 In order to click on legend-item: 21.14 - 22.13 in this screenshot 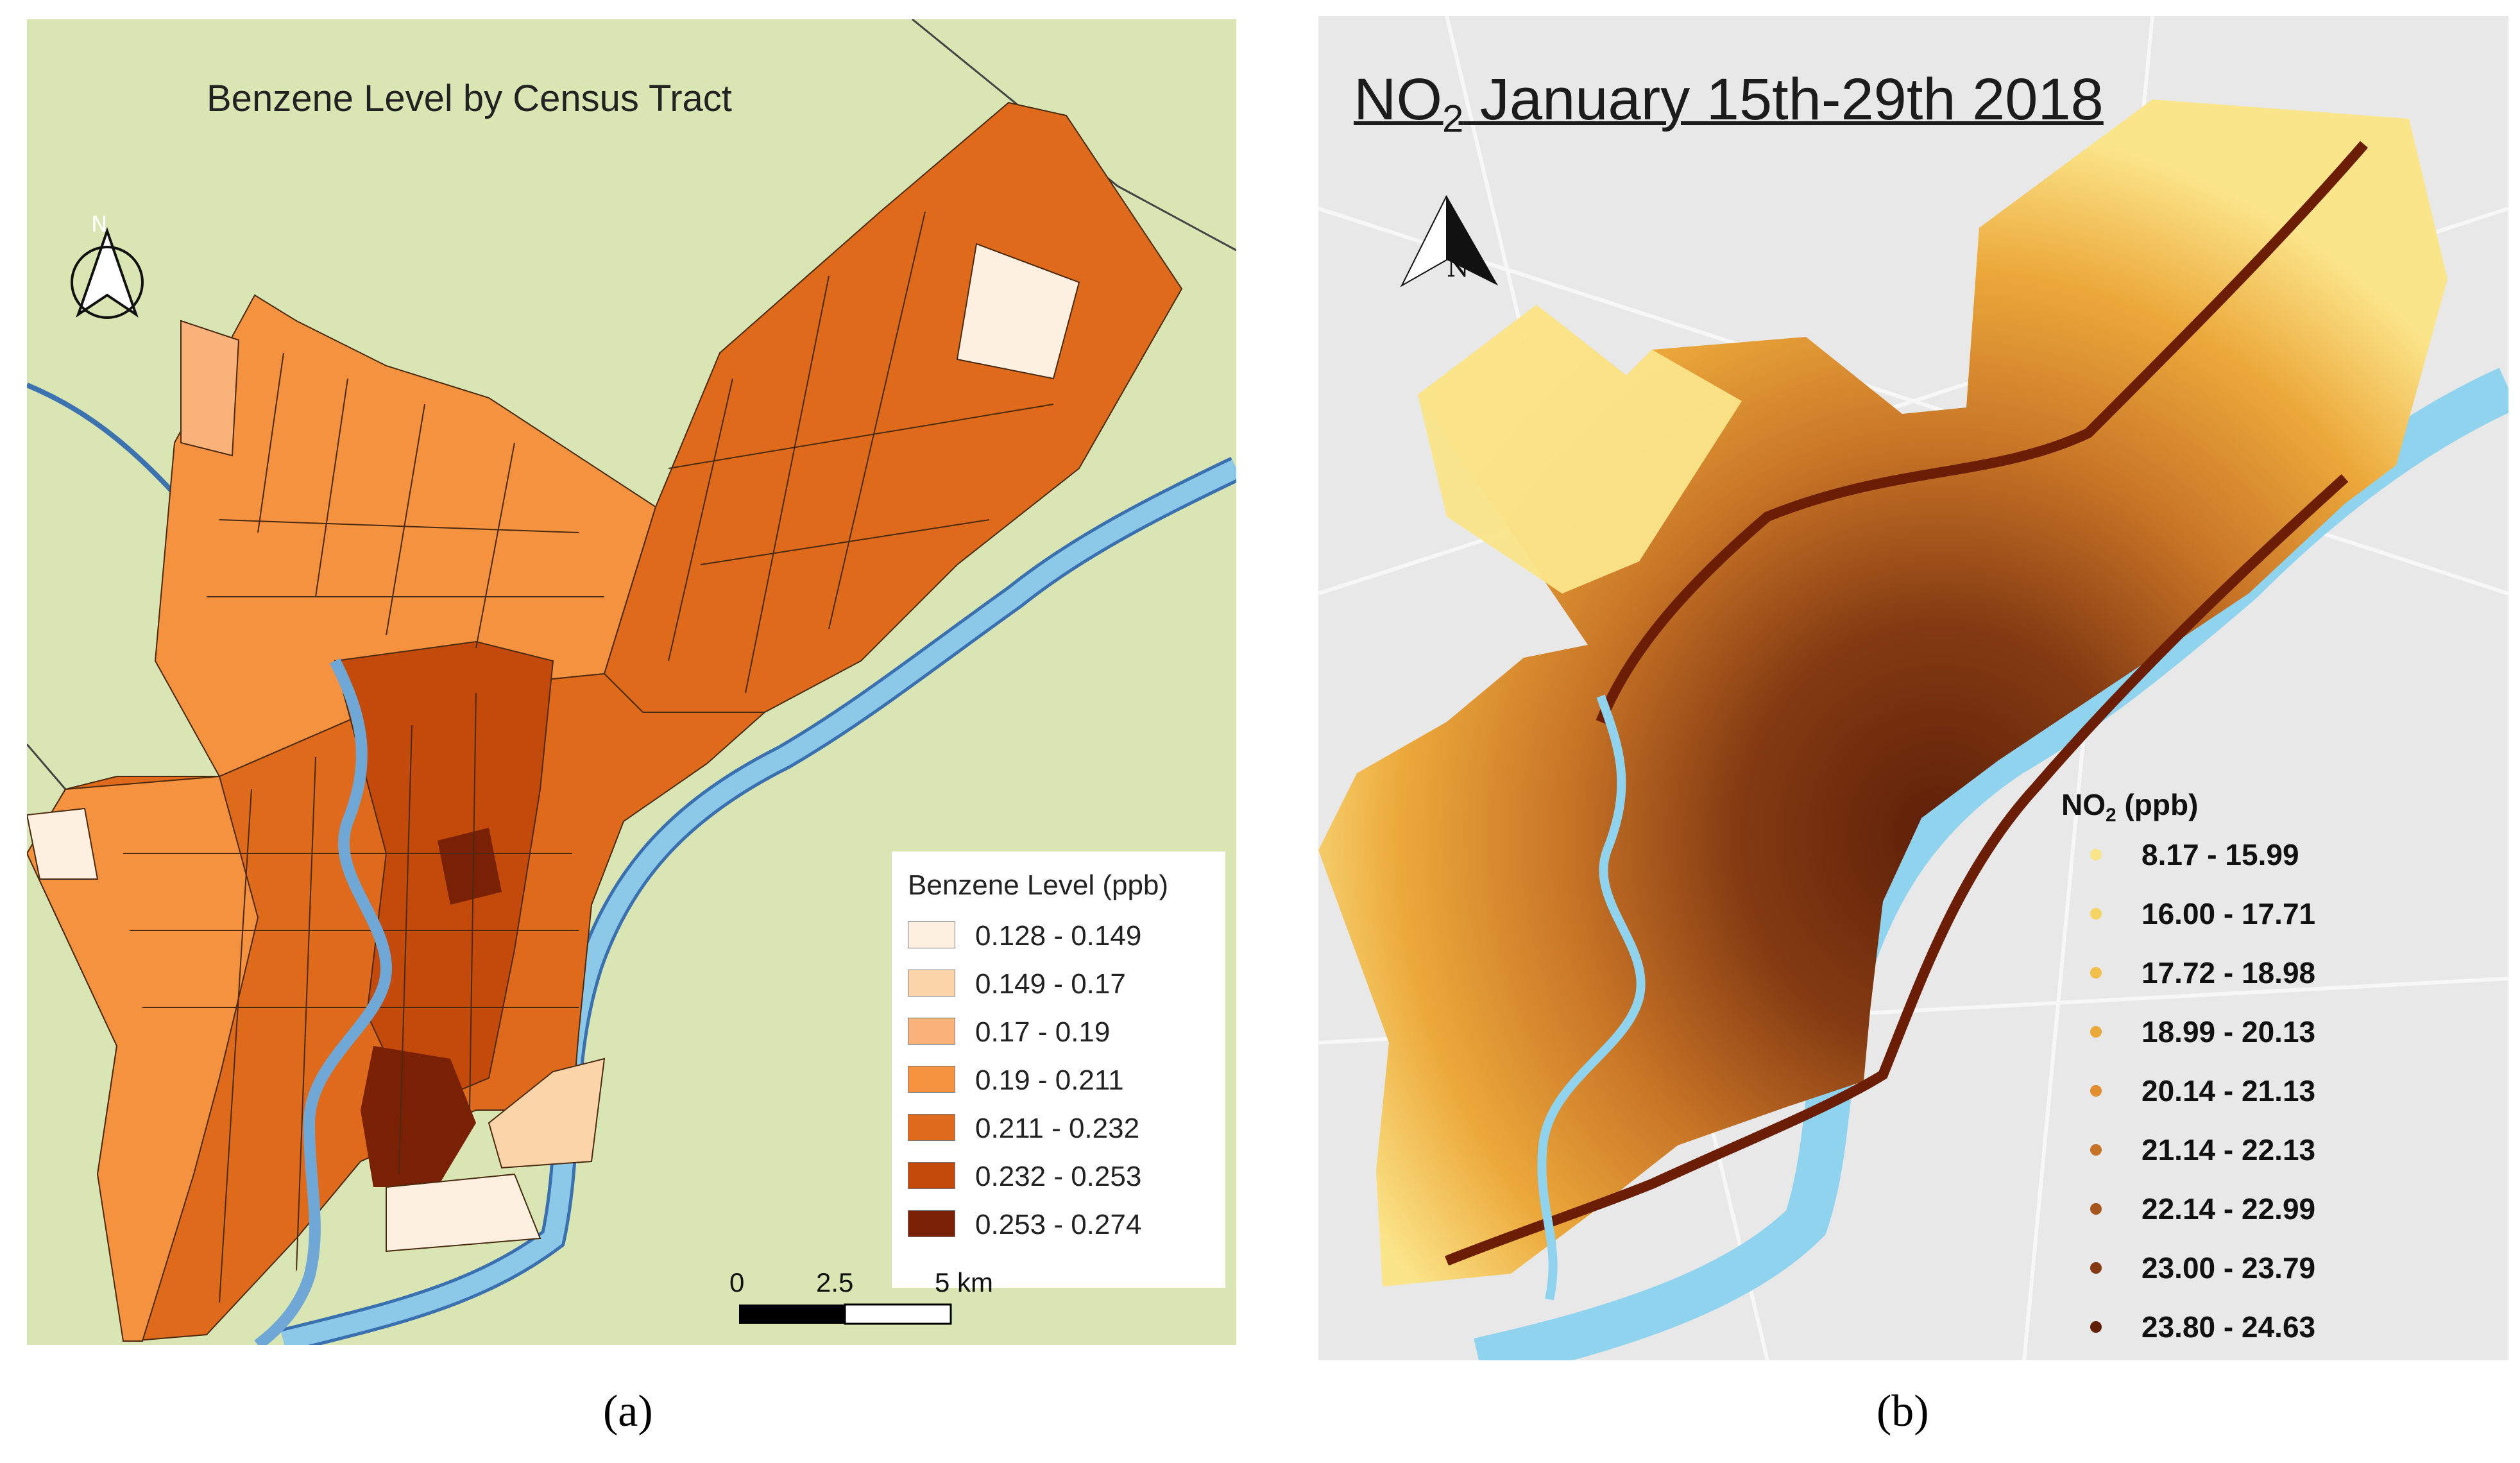, I will do `click(2295, 1151)`.